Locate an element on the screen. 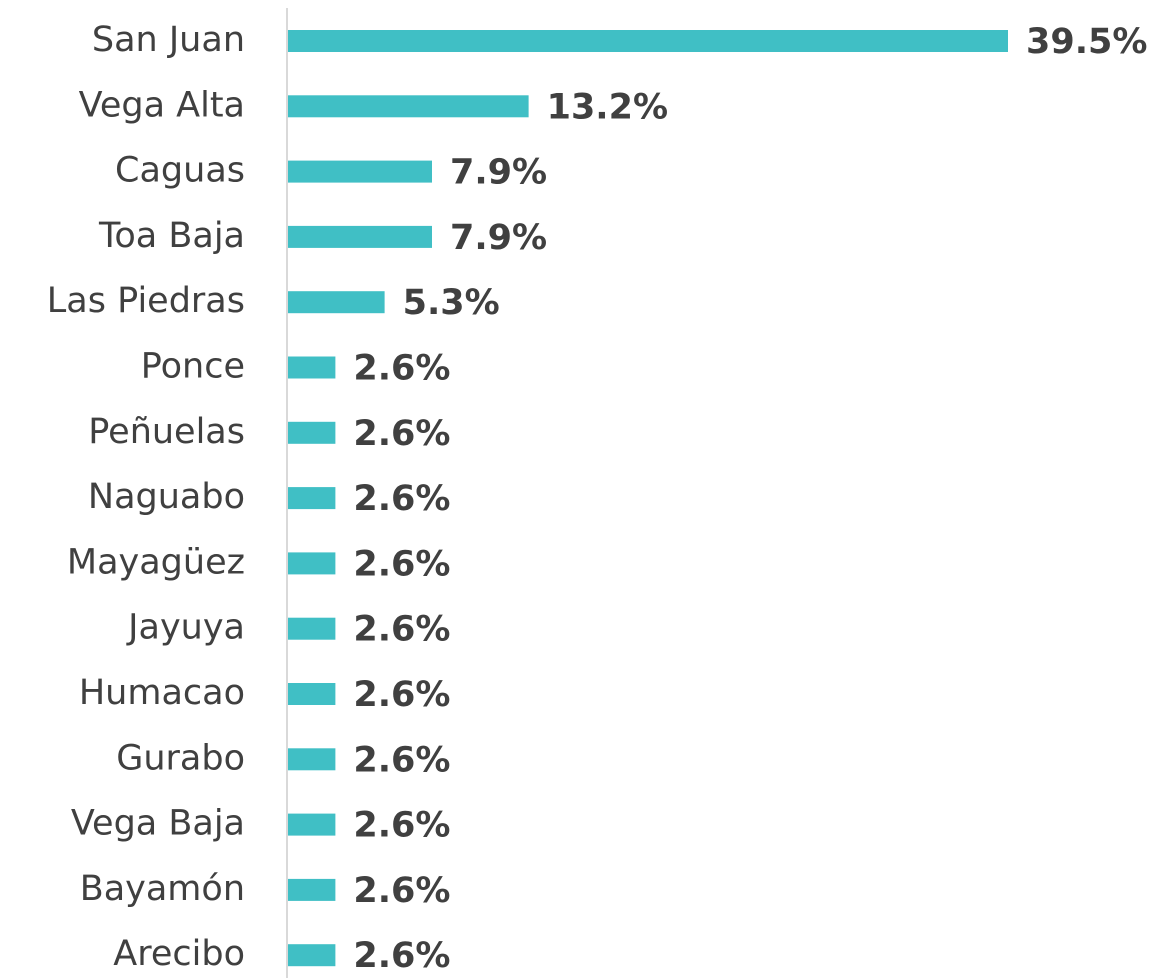 The width and height of the screenshot is (1154, 978). data-label: 39.5% is located at coordinates (1086, 42).